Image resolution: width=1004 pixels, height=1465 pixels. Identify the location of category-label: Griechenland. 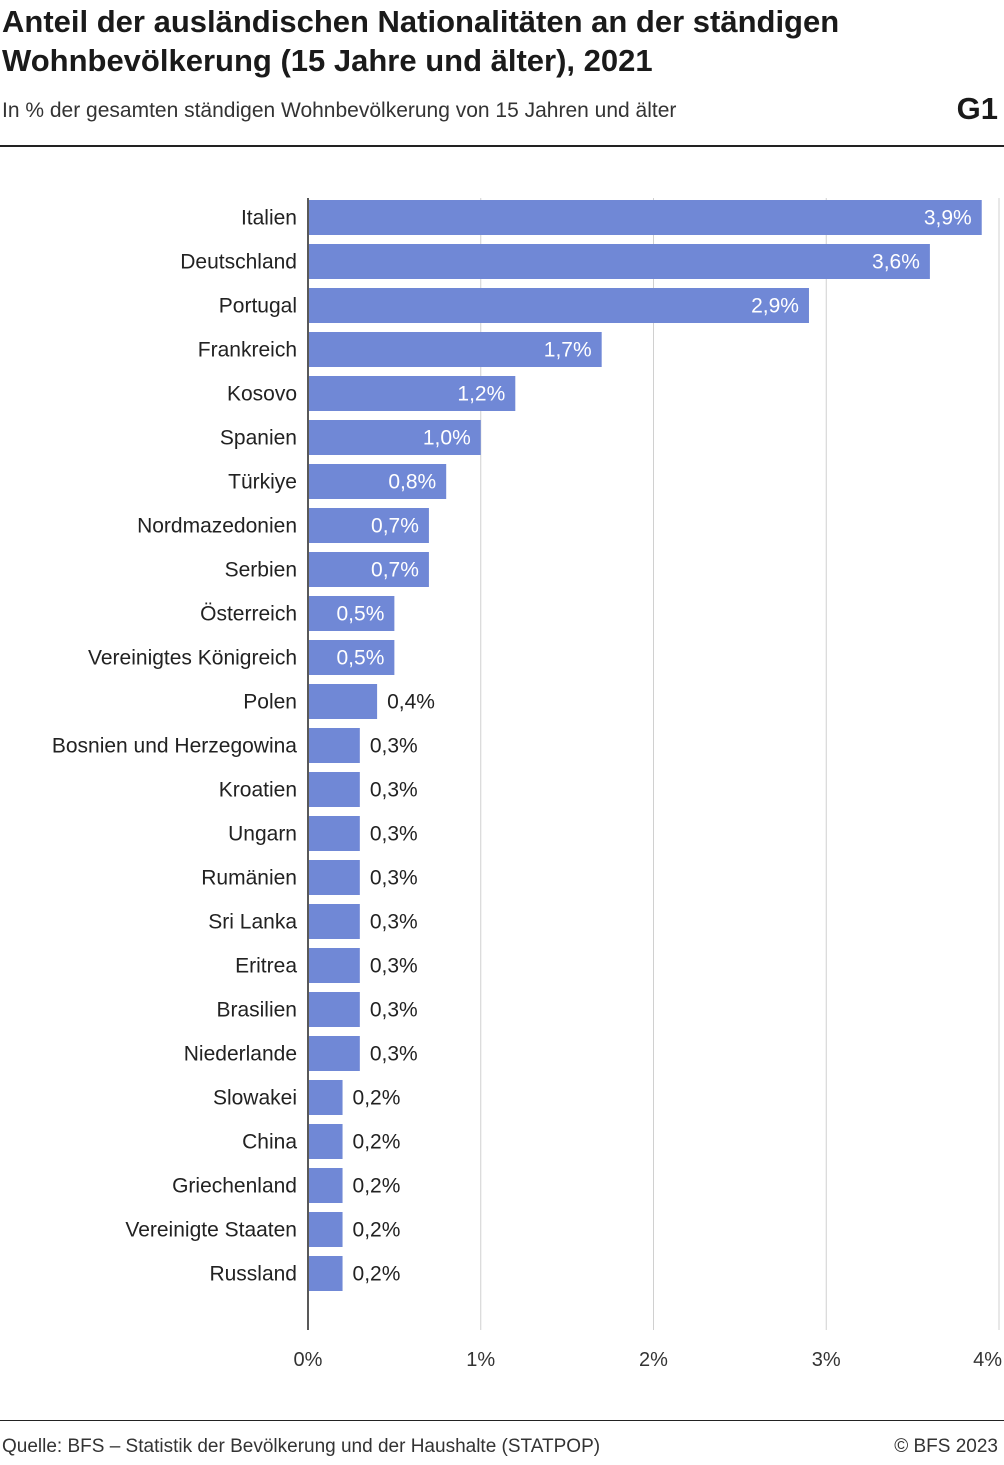
(234, 1186).